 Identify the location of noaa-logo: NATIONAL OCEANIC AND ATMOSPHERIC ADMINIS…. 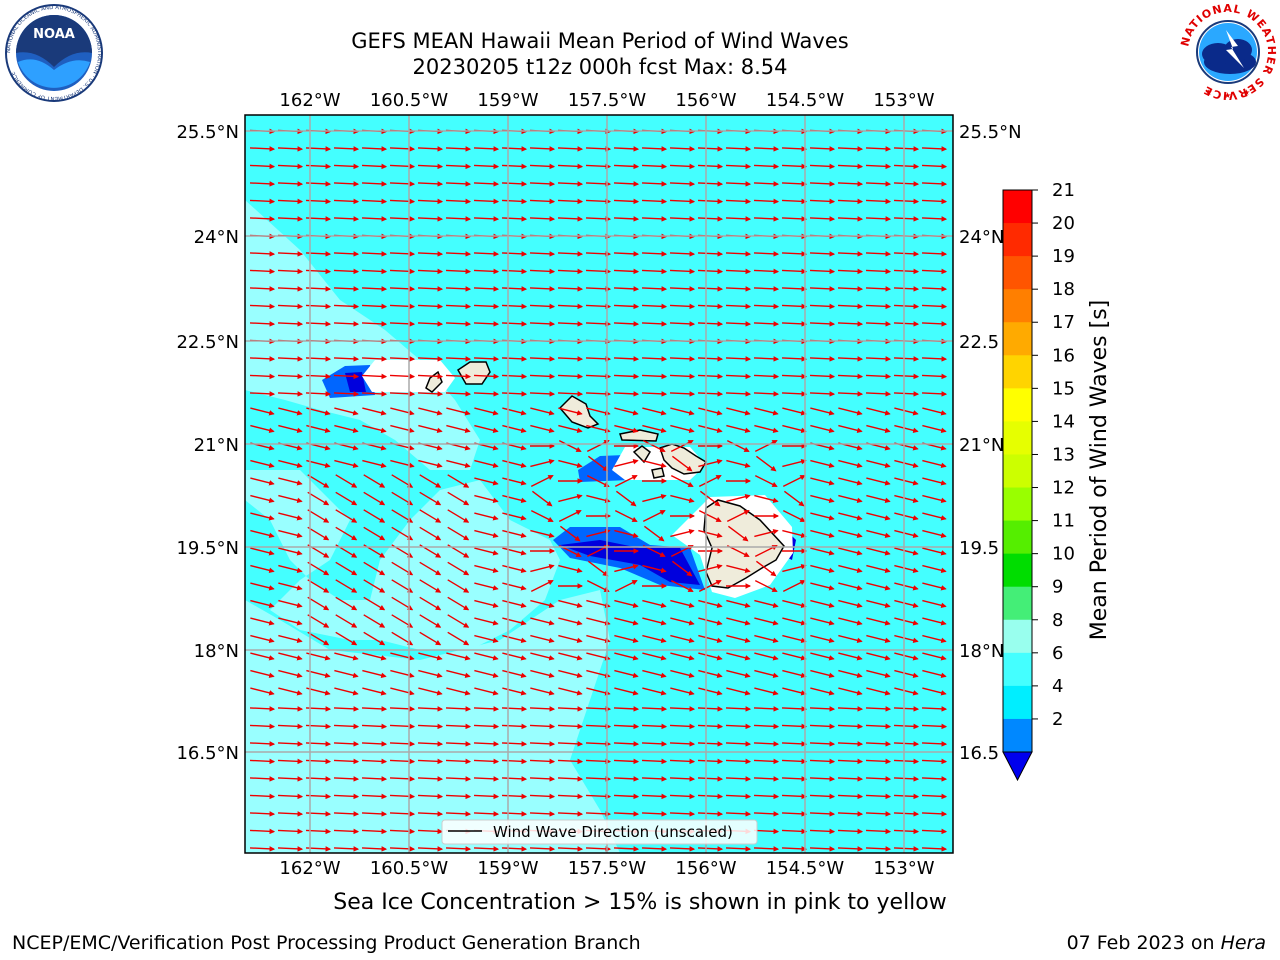
(54, 53).